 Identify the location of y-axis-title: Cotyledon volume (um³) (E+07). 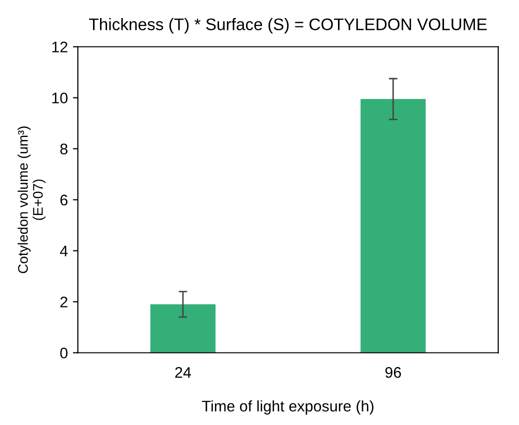
(32, 200).